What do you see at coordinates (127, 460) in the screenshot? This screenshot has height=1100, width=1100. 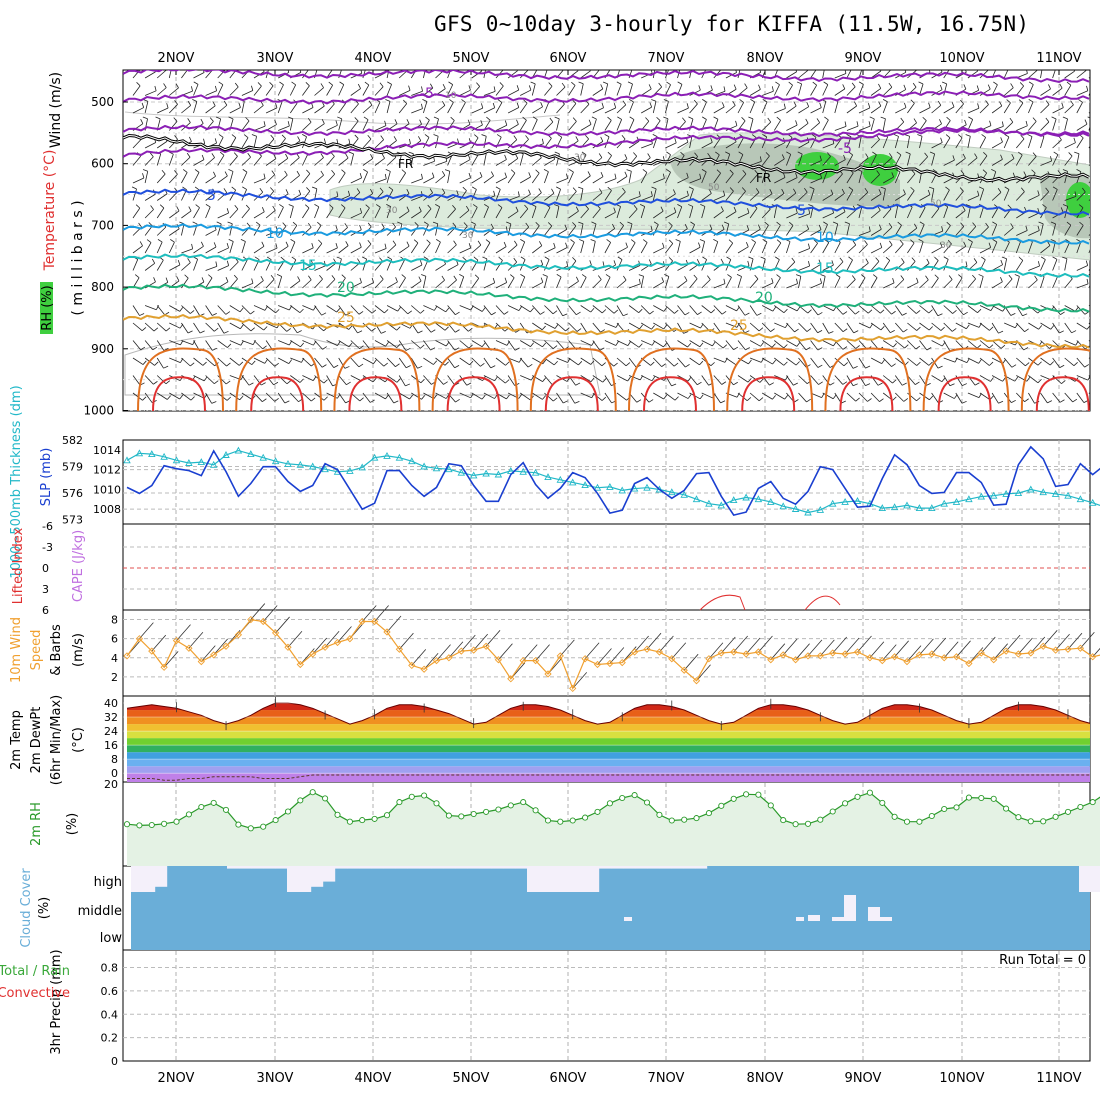 I see `thickness-marker` at bounding box center [127, 460].